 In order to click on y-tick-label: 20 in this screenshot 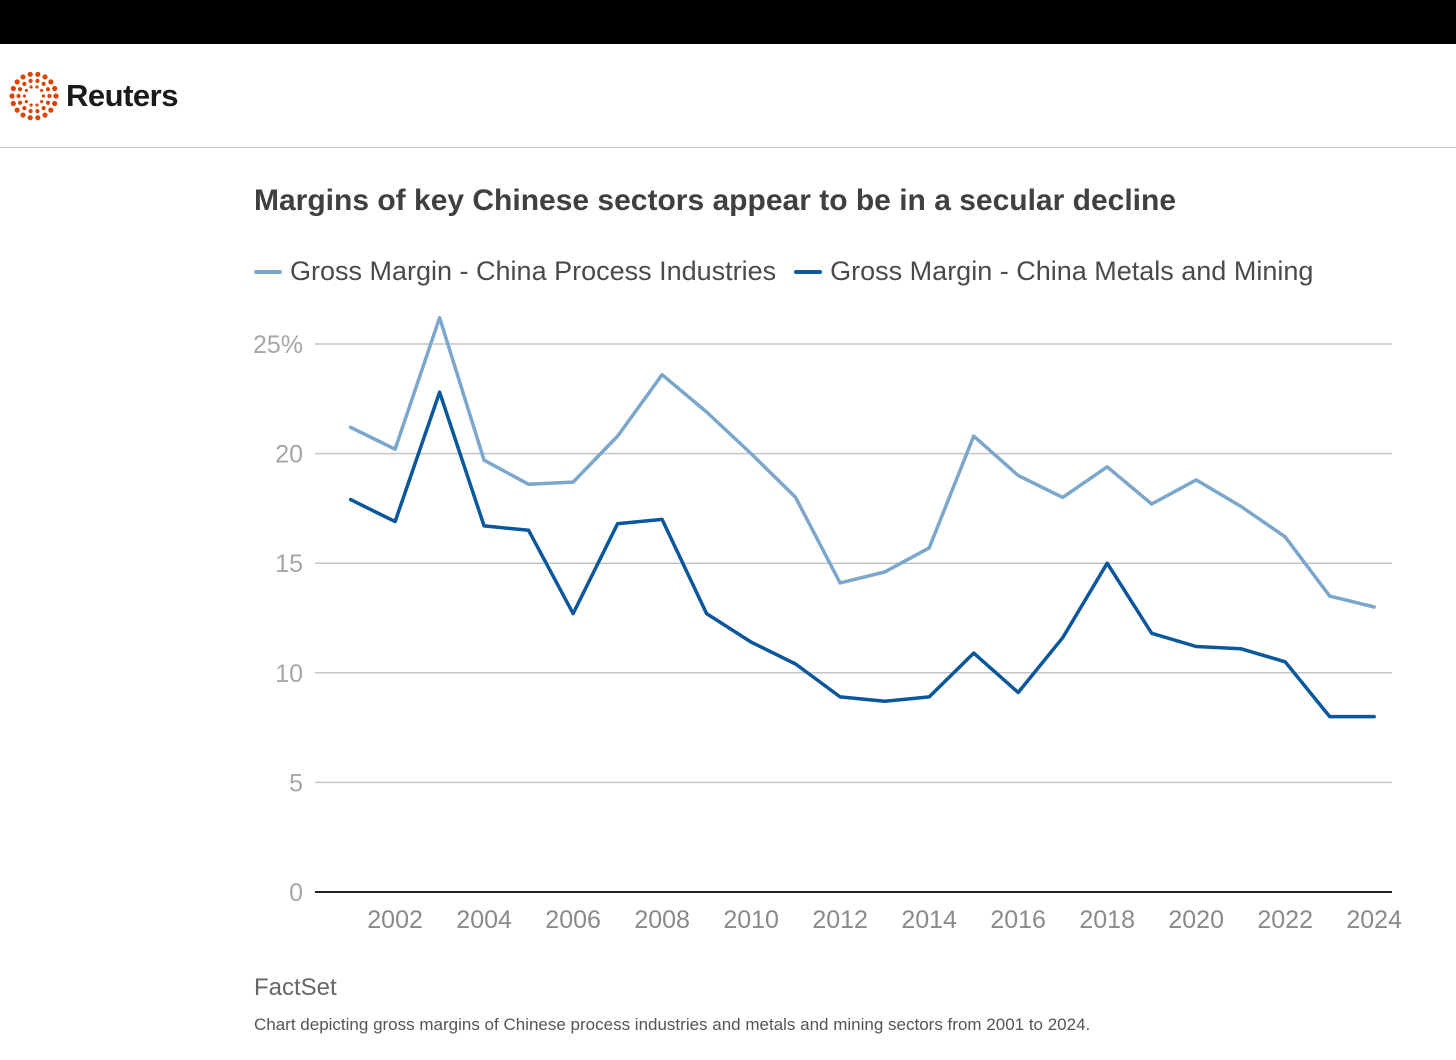, I will do `click(289, 455)`.